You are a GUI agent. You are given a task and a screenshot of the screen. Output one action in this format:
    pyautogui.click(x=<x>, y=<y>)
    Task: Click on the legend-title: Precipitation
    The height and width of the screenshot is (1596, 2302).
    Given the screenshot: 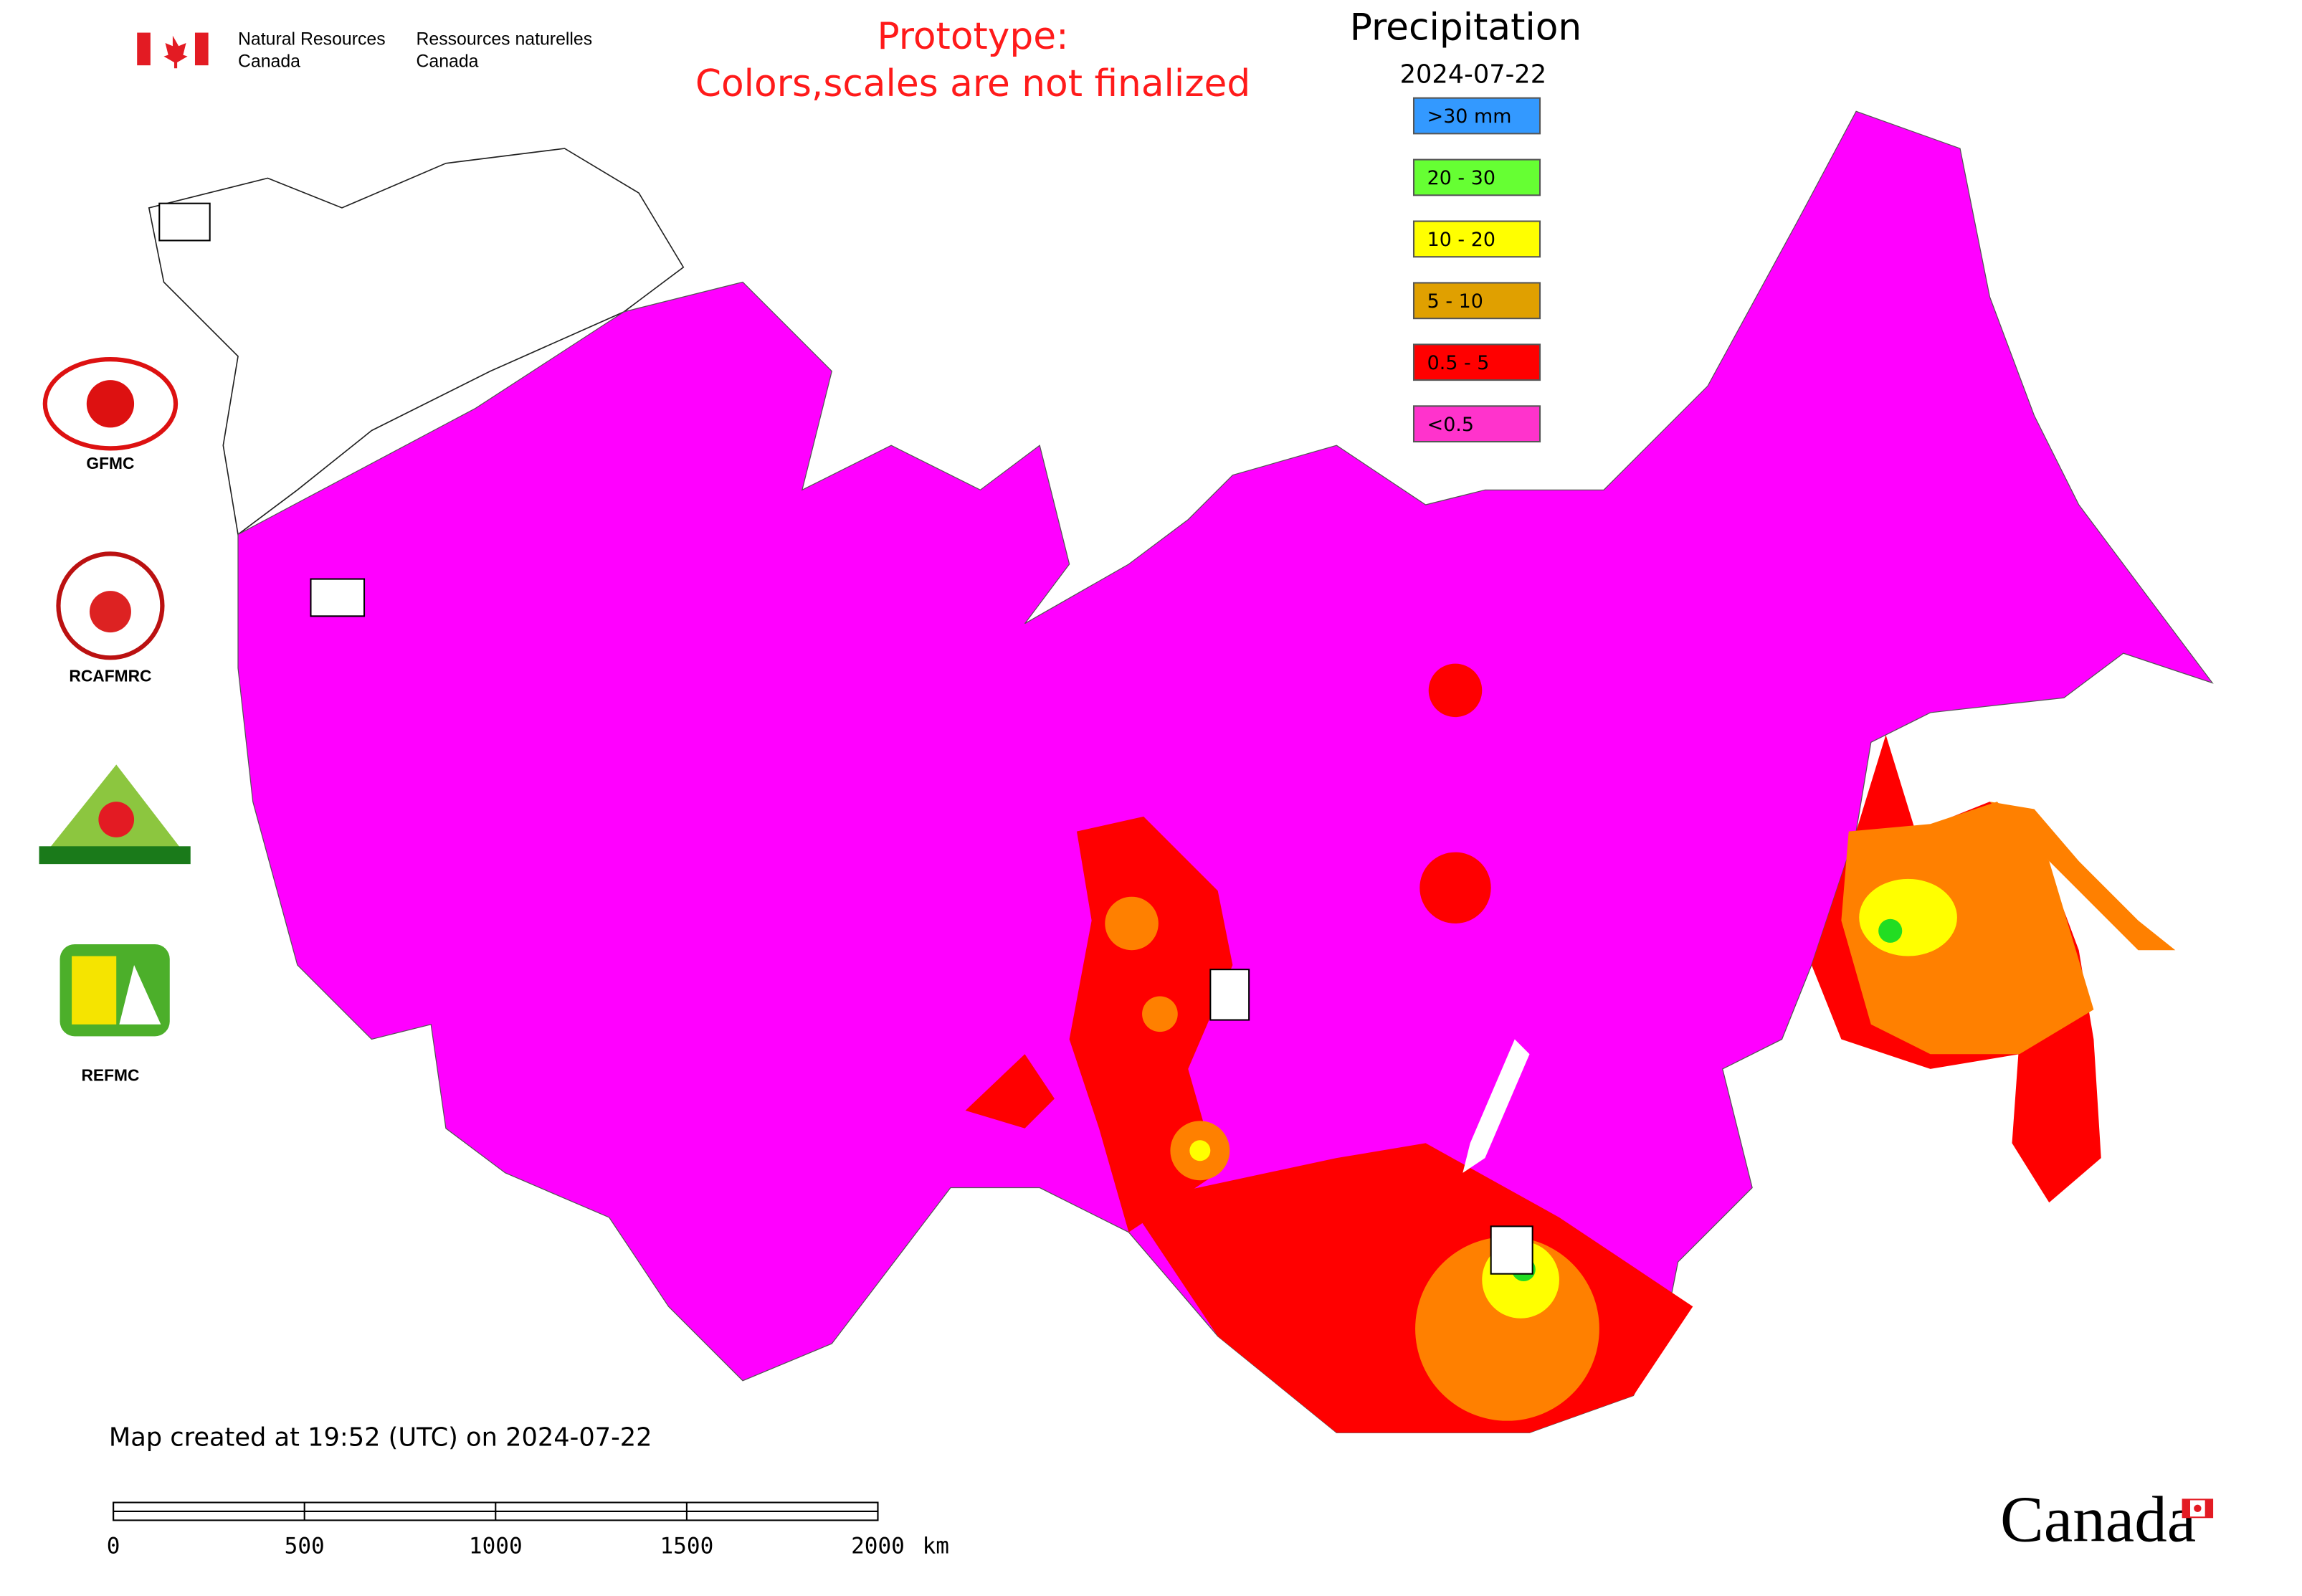 What is the action you would take?
    pyautogui.click(x=1466, y=27)
    